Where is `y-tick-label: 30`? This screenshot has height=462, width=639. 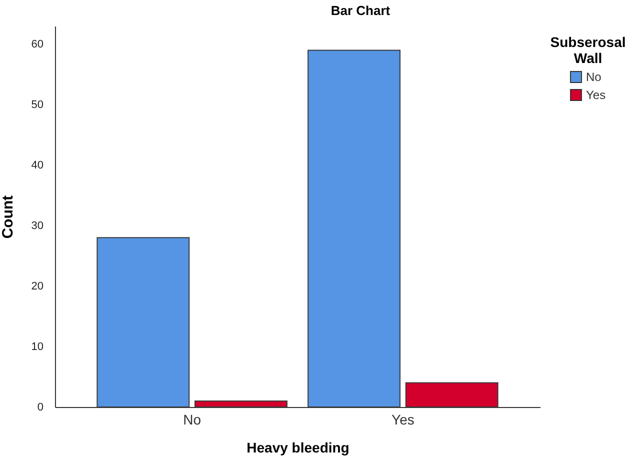
y-tick-label: 30 is located at coordinates (37, 226).